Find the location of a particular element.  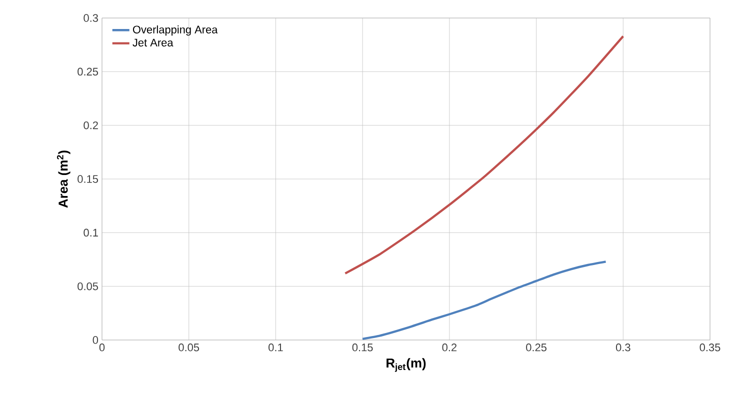

y-tick-label: 0.05 is located at coordinates (88, 286).